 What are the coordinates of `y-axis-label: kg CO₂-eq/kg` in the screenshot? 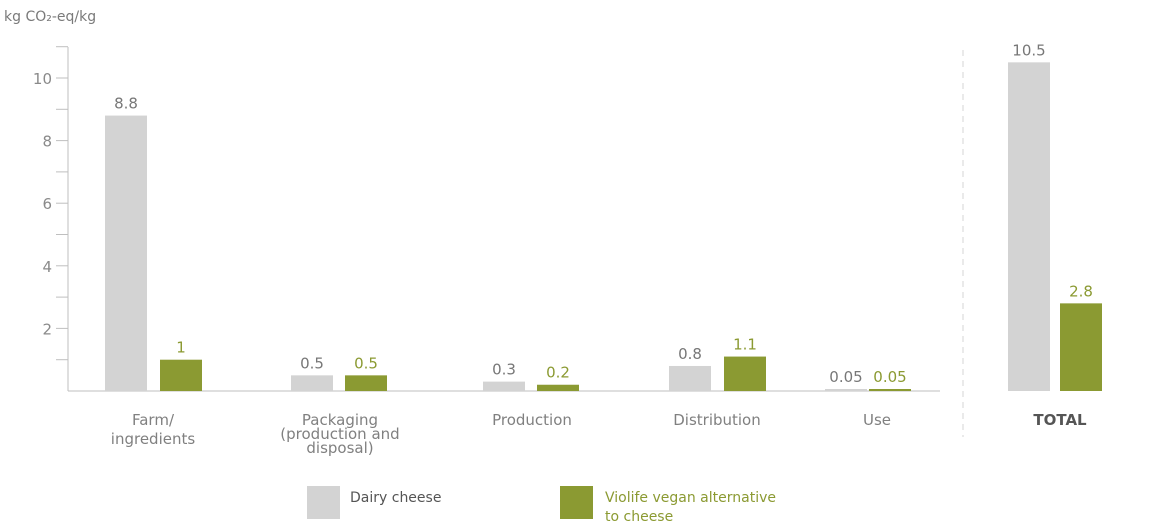 It's located at (50, 17).